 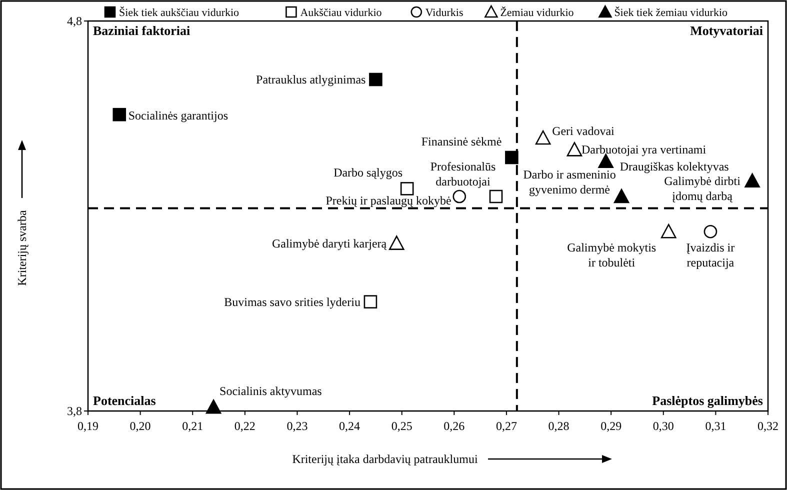 What do you see at coordinates (663, 426) in the screenshot?
I see `x-tick-label: 0,30` at bounding box center [663, 426].